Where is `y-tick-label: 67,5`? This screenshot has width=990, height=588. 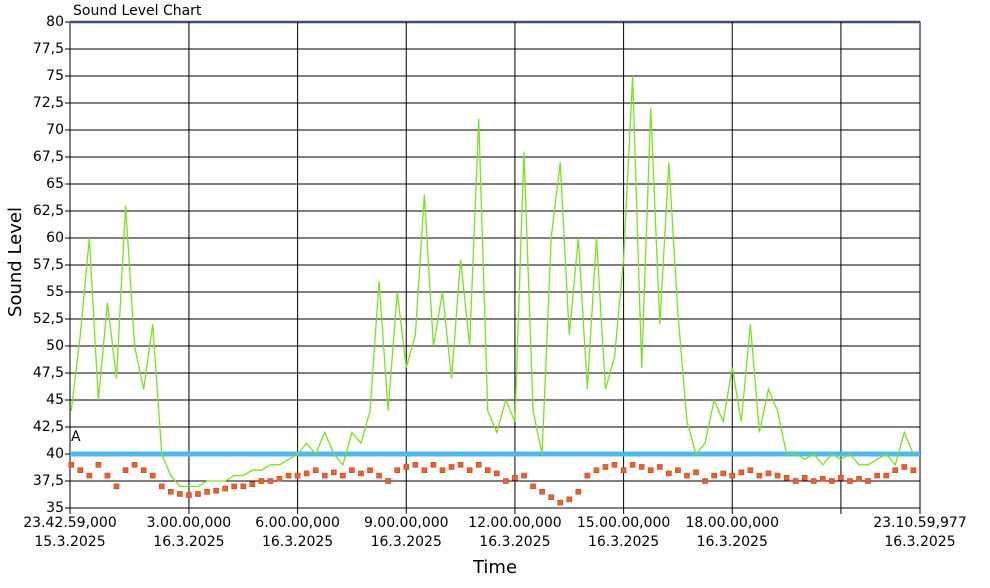
y-tick-label: 67,5 is located at coordinates (48, 157).